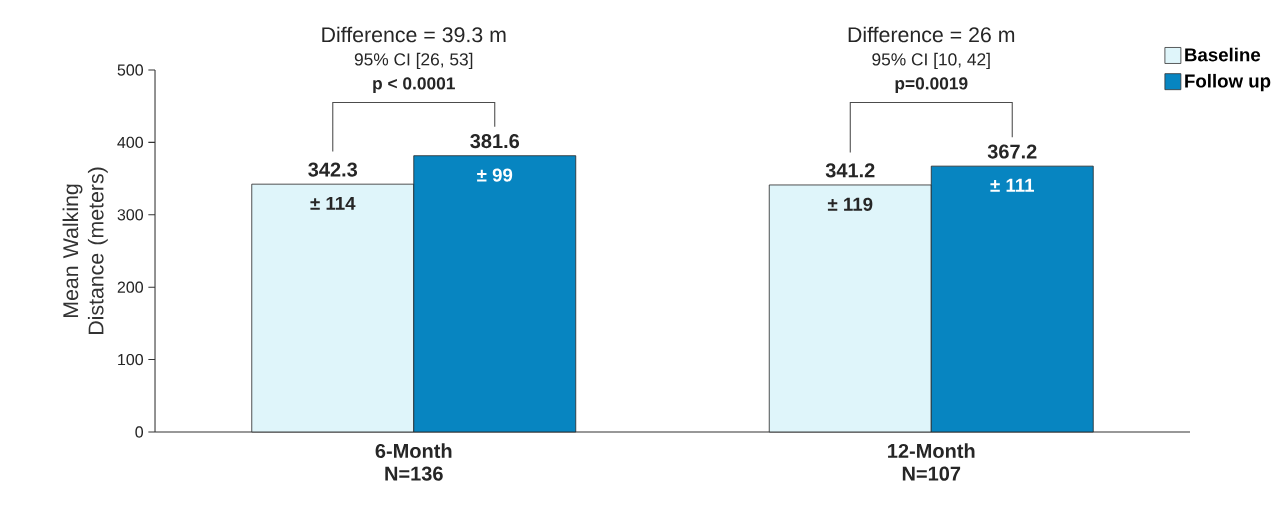 This screenshot has height=506, width=1288. What do you see at coordinates (333, 203) in the screenshot?
I see `annotation: ± 114` at bounding box center [333, 203].